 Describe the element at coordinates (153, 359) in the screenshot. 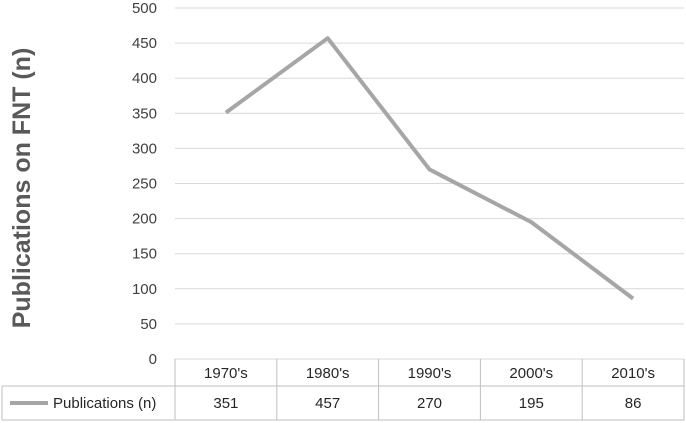

I see `y-tick-label: 0` at that location.